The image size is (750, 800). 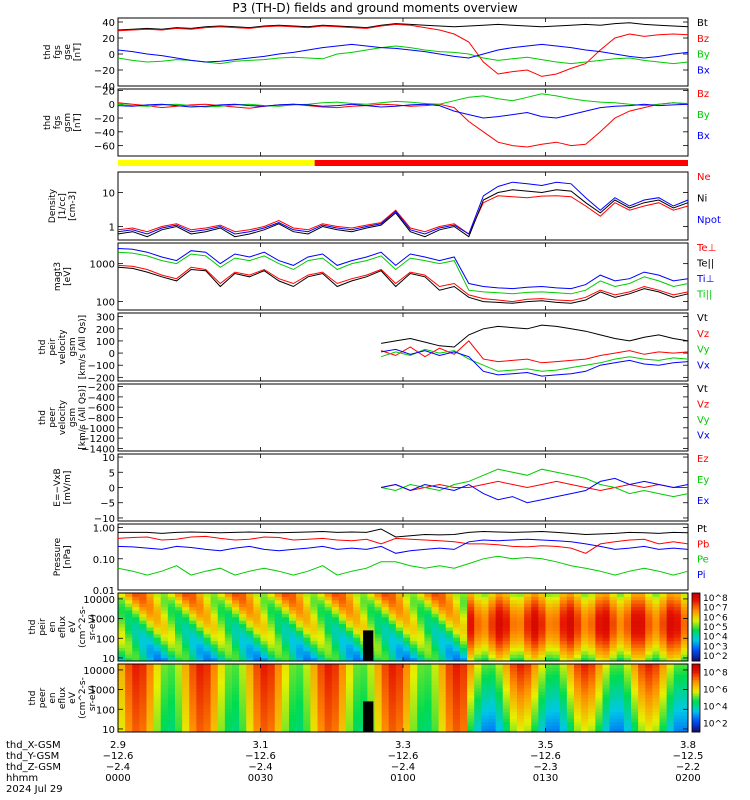 I want to click on density-legend-0: Ne, so click(x=704, y=177).